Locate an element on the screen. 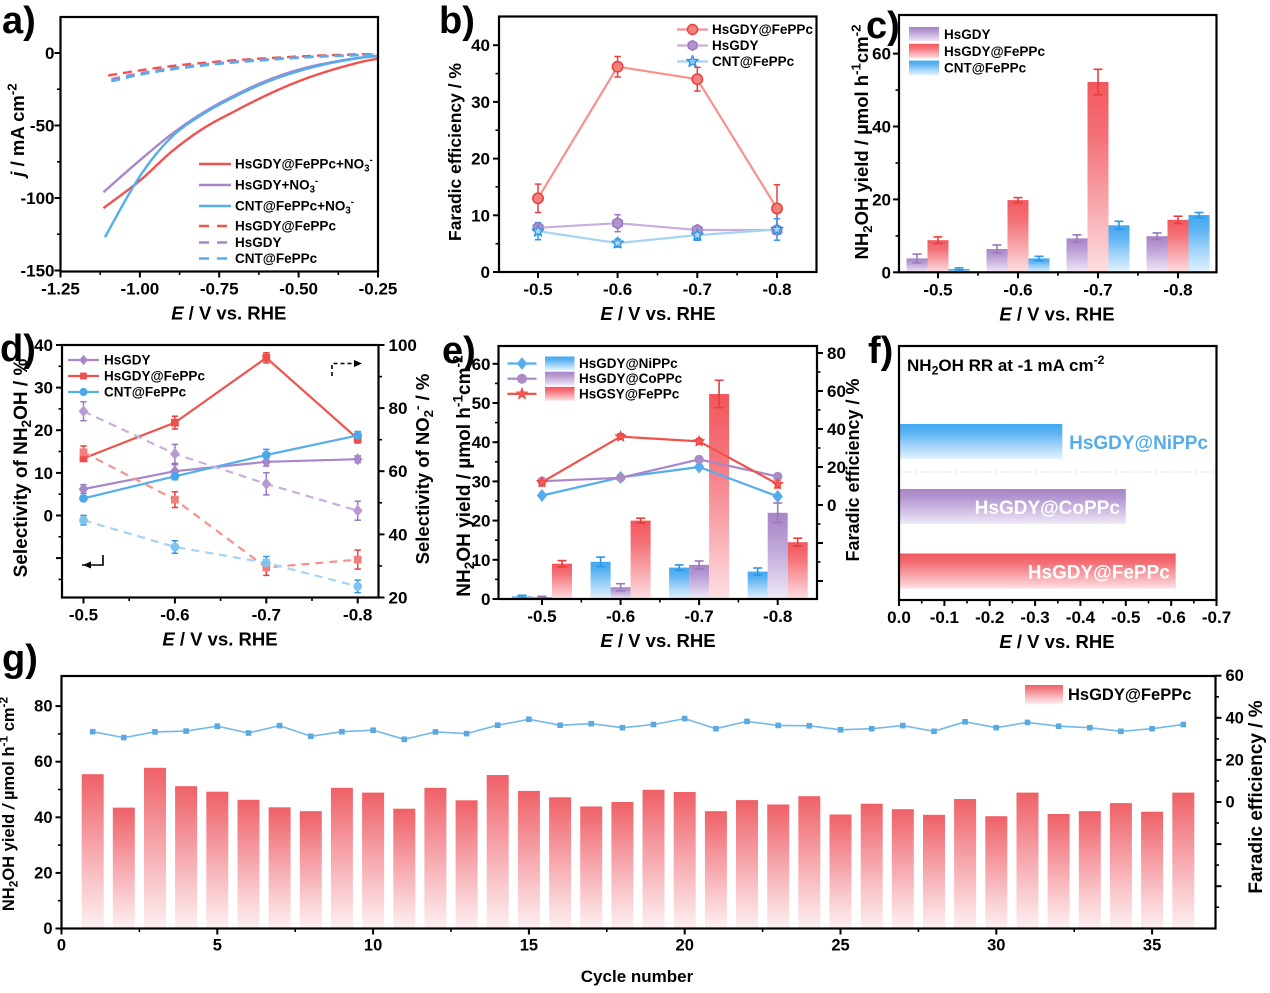 The height and width of the screenshot is (993, 1270). svg-text: -0.4 is located at coordinates (1081, 617).